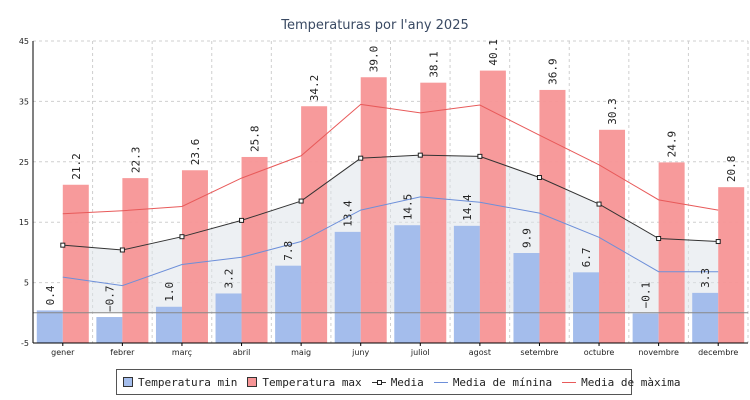  Describe the element at coordinates (26, 283) in the screenshot. I see `y-tick-label: 5` at that location.